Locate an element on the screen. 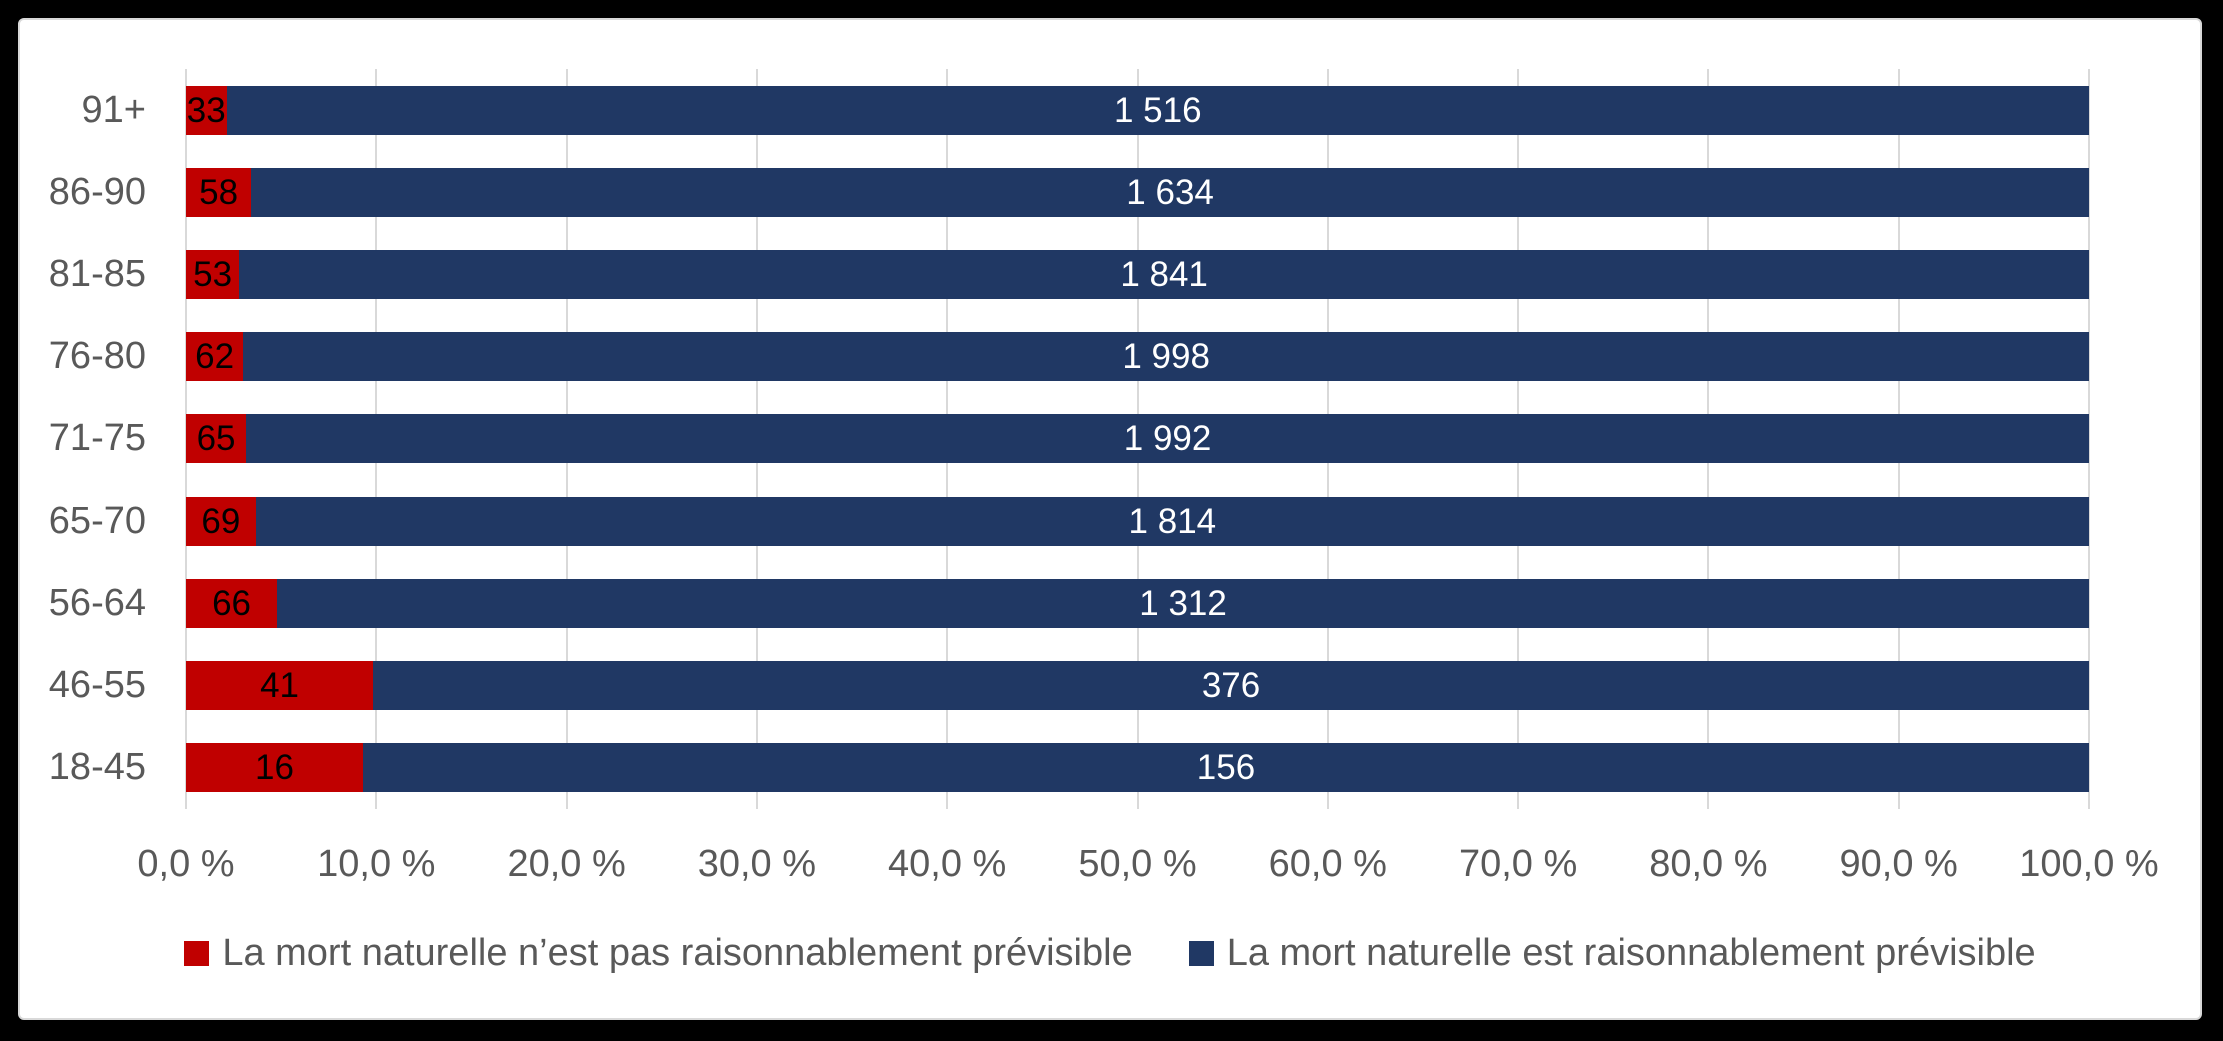  bar-value-label: 1 312 is located at coordinates (1183, 603).